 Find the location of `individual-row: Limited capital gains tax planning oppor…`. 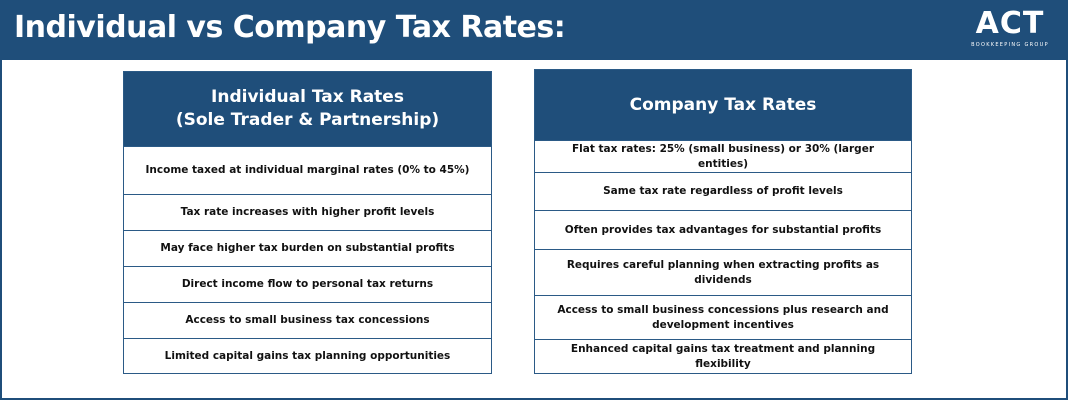

individual-row: Limited capital gains tax planning oppor… is located at coordinates (307, 355).